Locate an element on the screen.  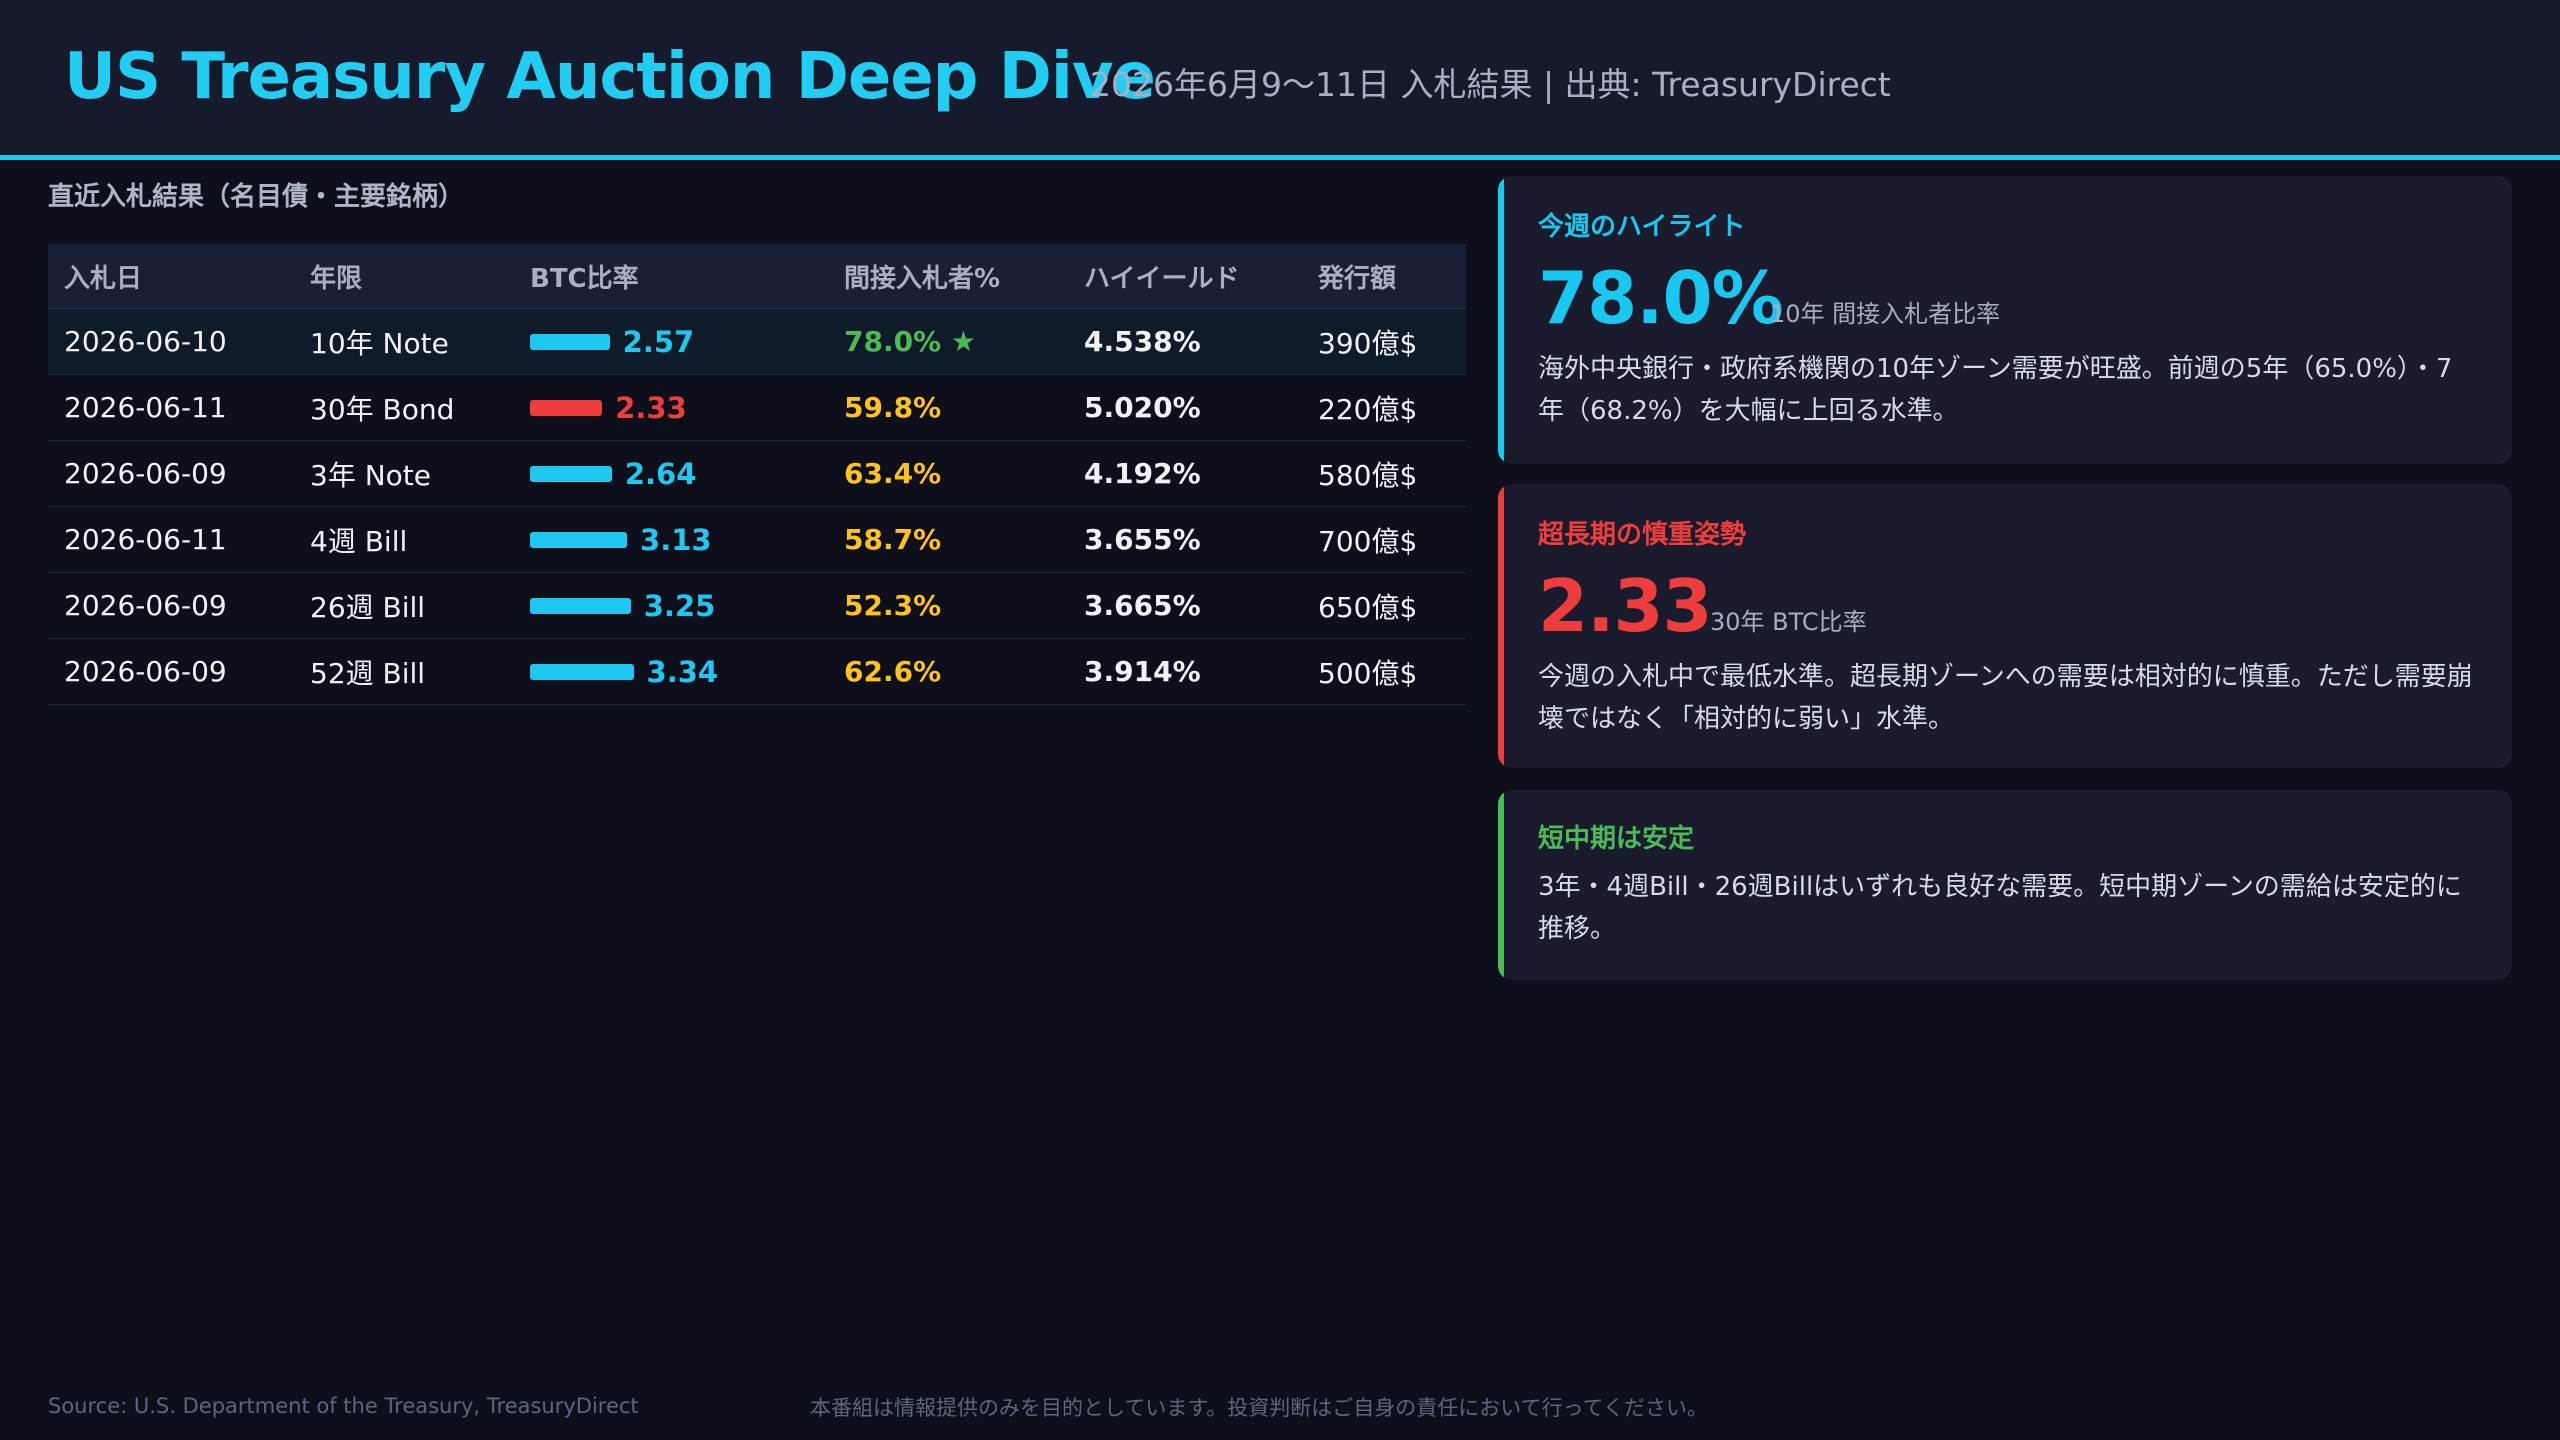
cell-amount: 700億$ is located at coordinates (1384, 539).